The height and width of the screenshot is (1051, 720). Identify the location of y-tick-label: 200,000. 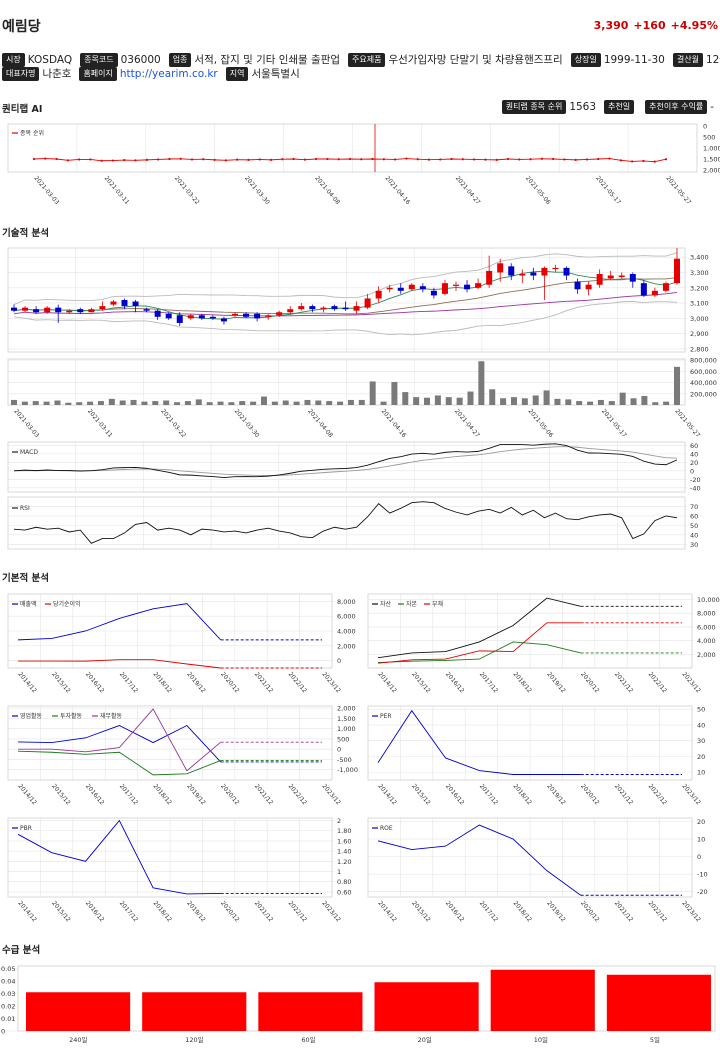
(703, 394).